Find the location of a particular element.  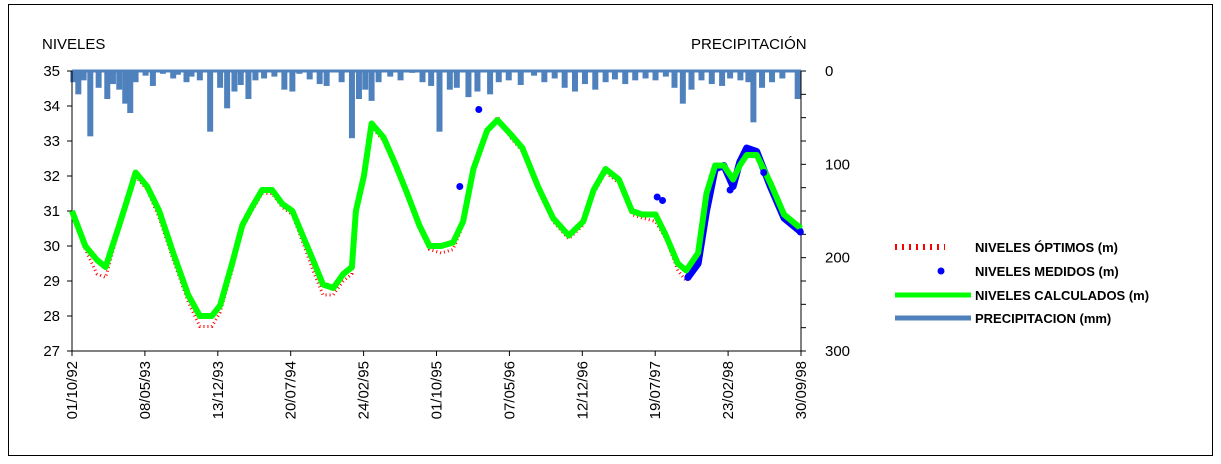

x-tick-label: 23/02/98 is located at coordinates (728, 390).